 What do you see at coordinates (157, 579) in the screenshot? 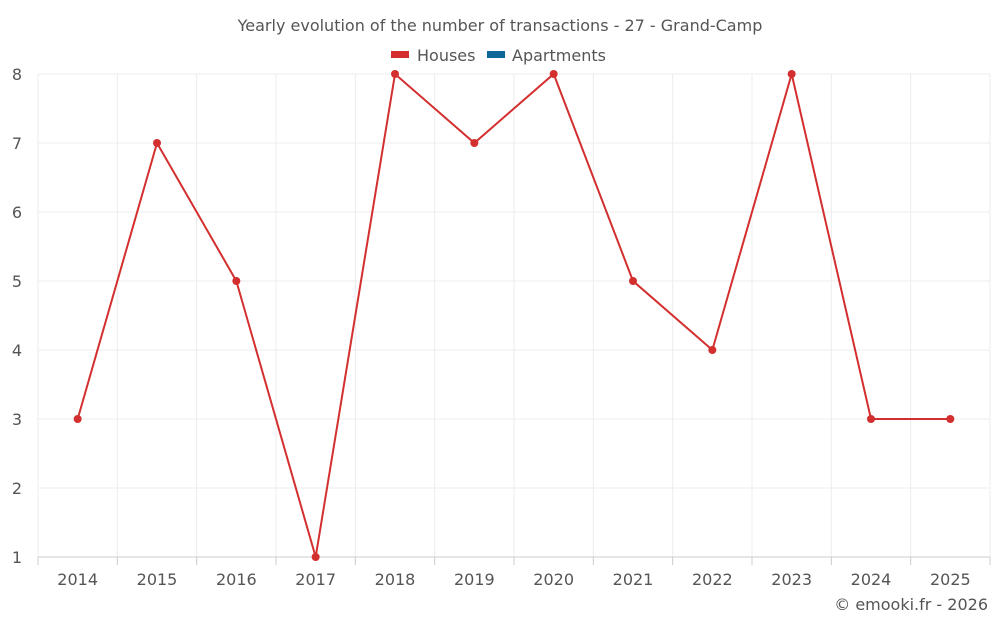
I see `x-tick-label: 2015` at bounding box center [157, 579].